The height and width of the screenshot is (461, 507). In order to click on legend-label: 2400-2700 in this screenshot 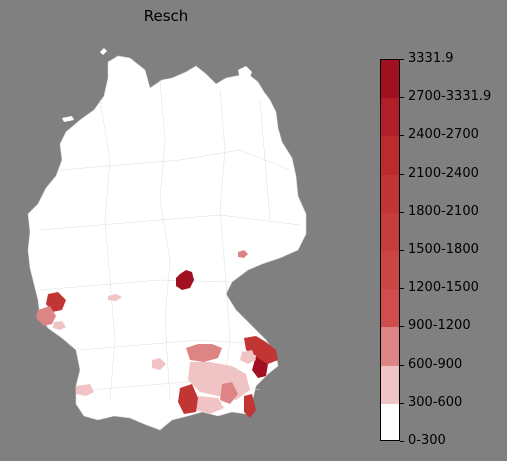, I will do `click(443, 135)`.